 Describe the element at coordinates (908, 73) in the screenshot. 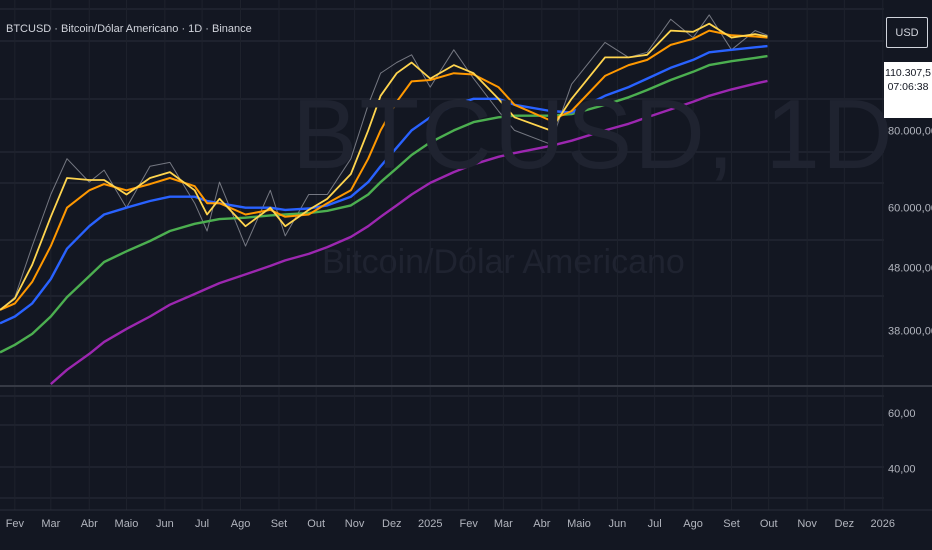

I see `last-price-label: 110.307,5` at that location.